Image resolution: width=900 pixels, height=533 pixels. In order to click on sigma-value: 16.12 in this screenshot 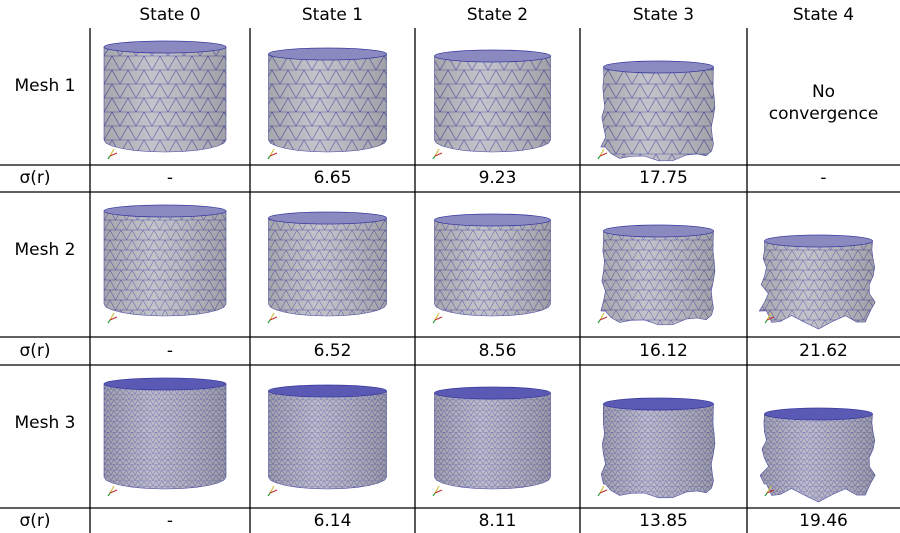, I will do `click(663, 351)`.